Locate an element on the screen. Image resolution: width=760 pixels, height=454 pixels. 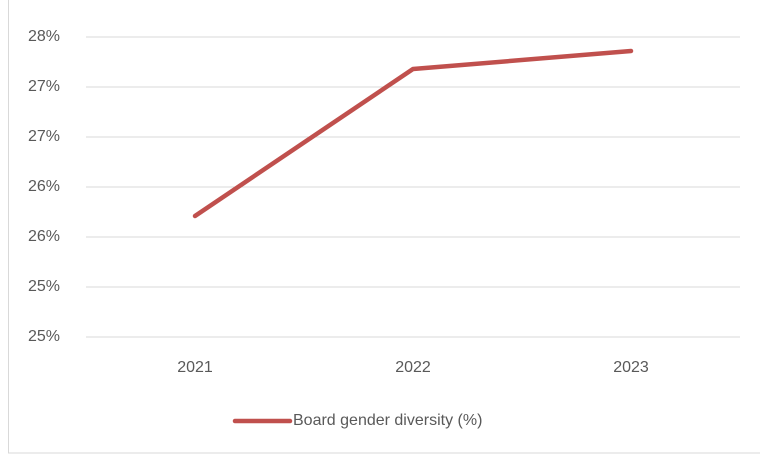
x-tick-label: 2021 is located at coordinates (195, 367).